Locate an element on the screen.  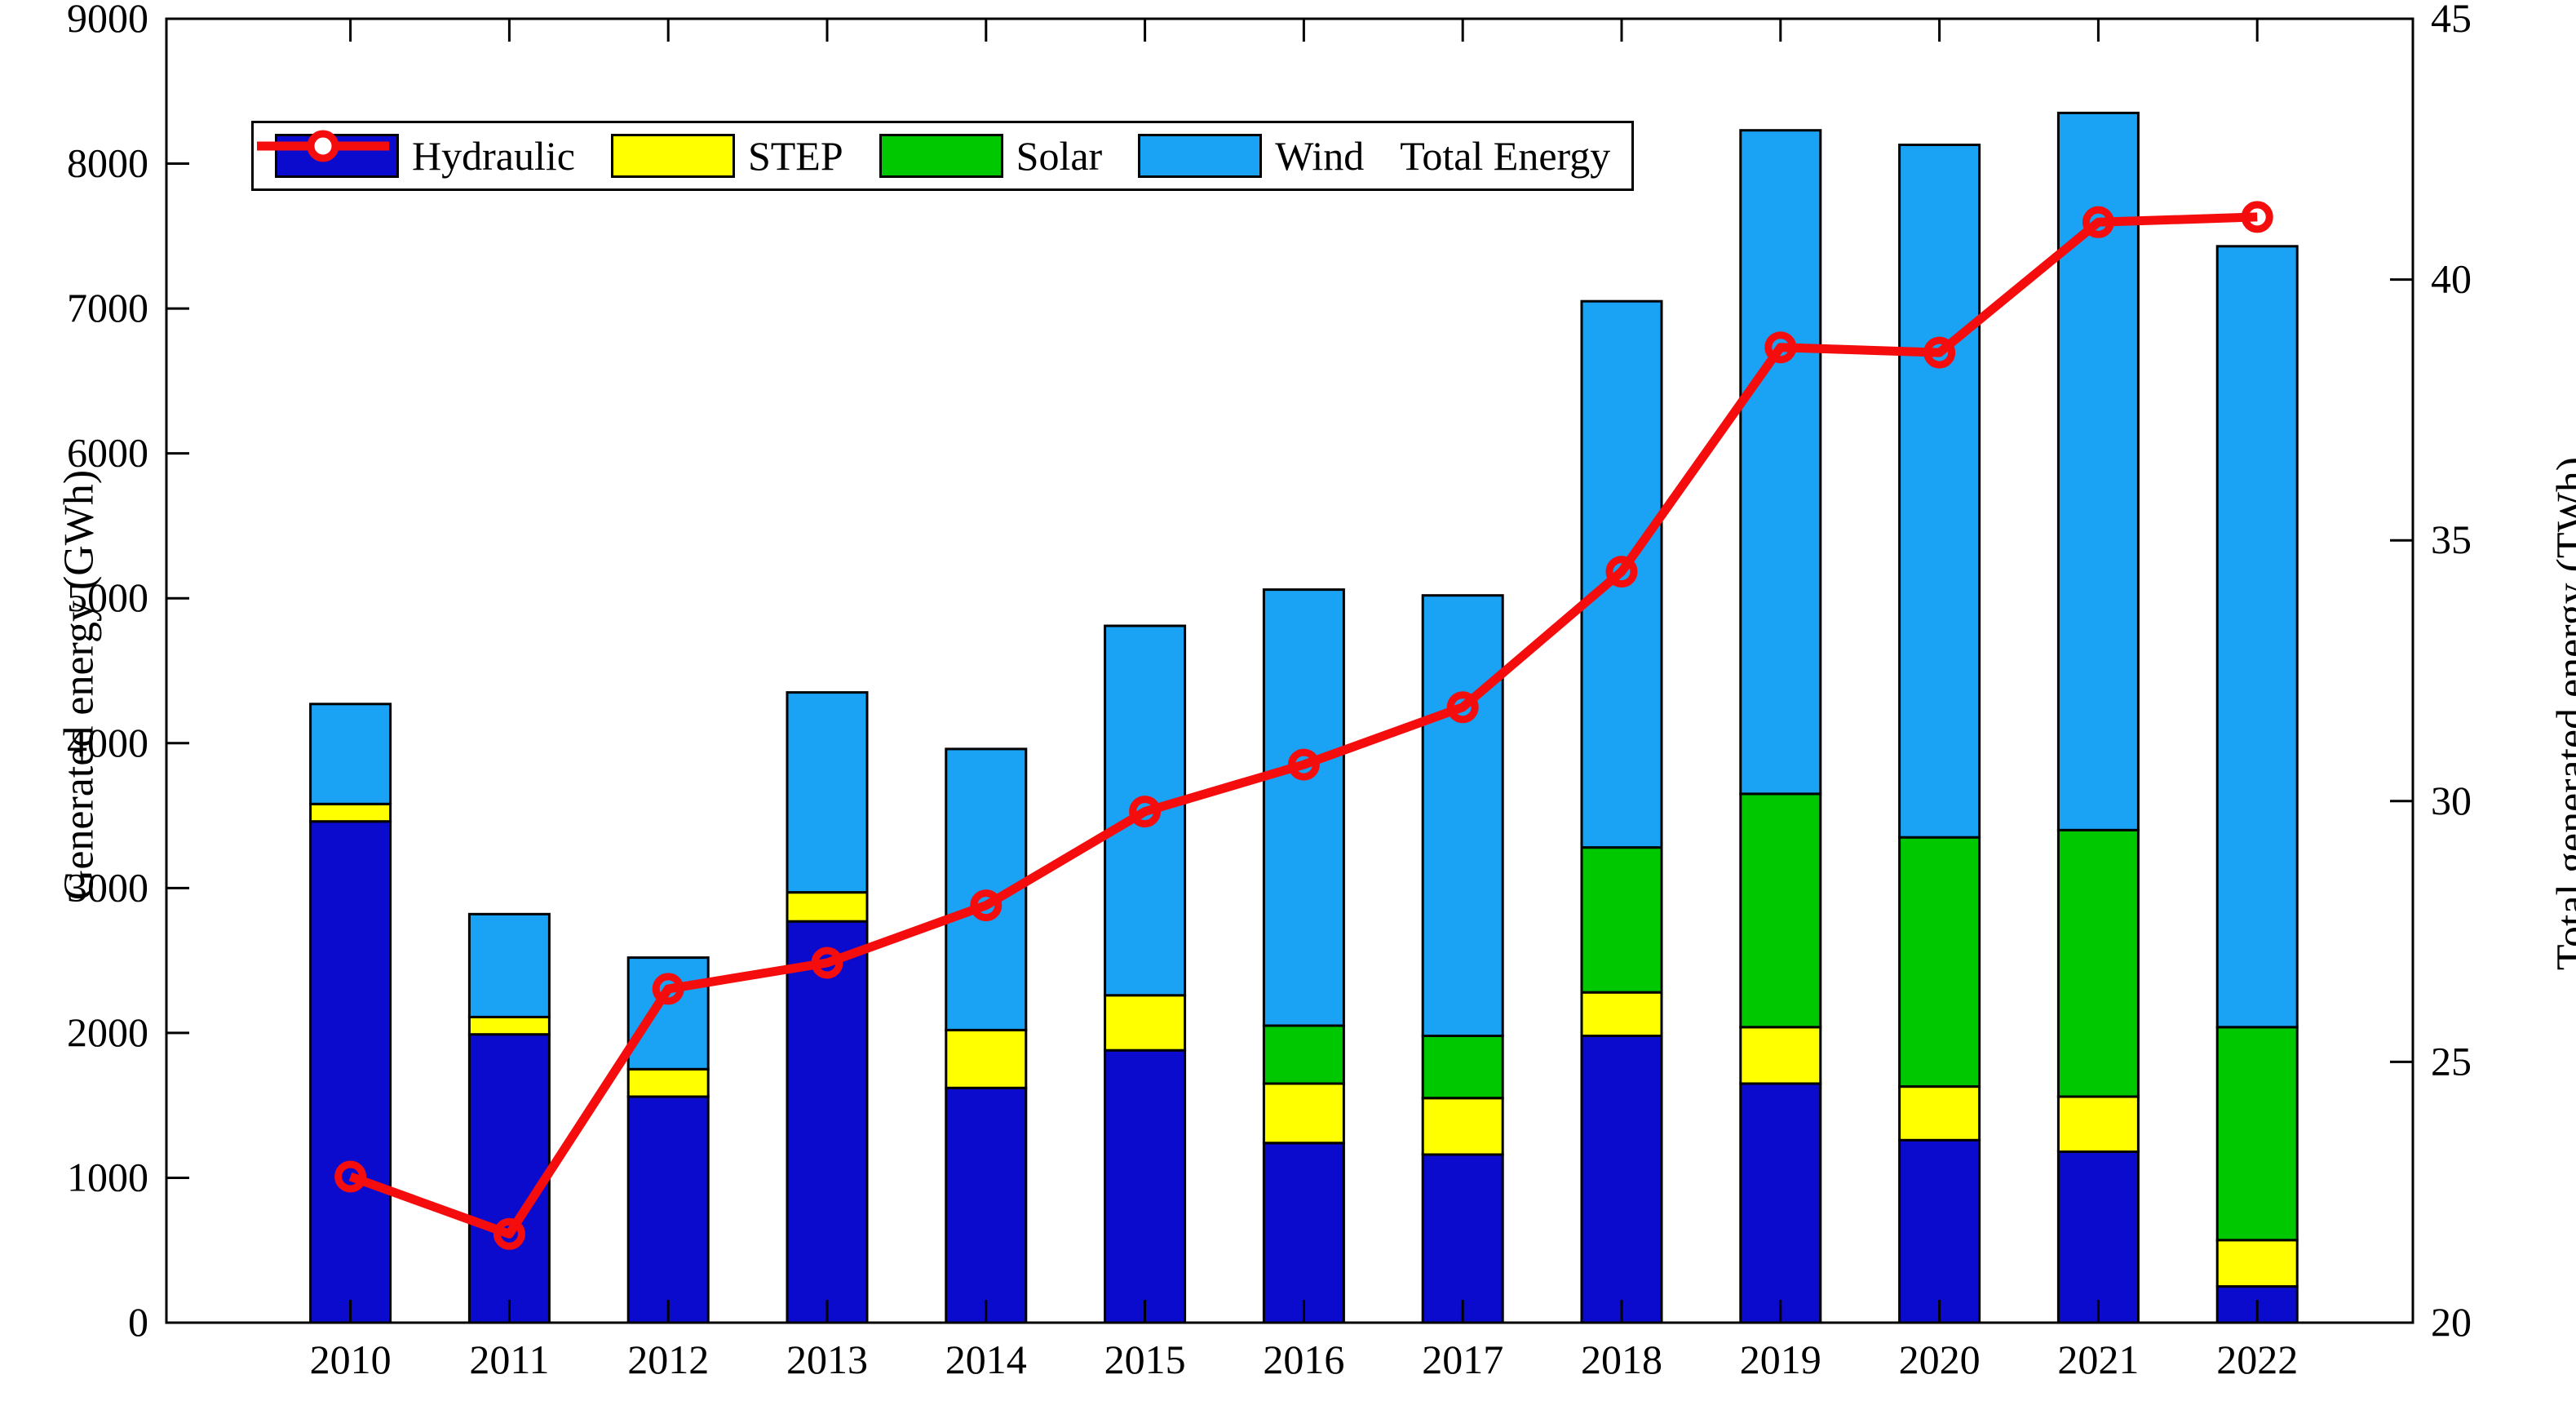
bar-segment-hydraulic-2019 is located at coordinates (1780, 1203).